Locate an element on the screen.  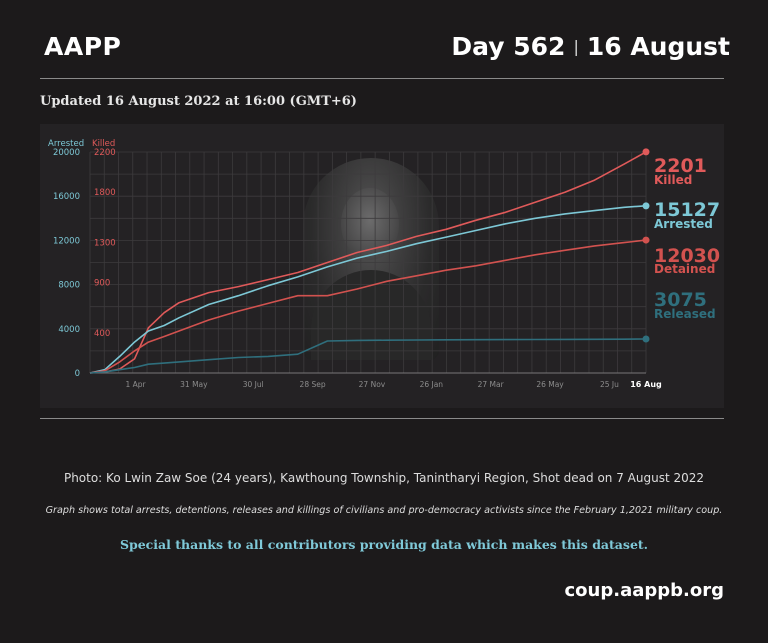
series-end-point-detained is located at coordinates (646, 240).